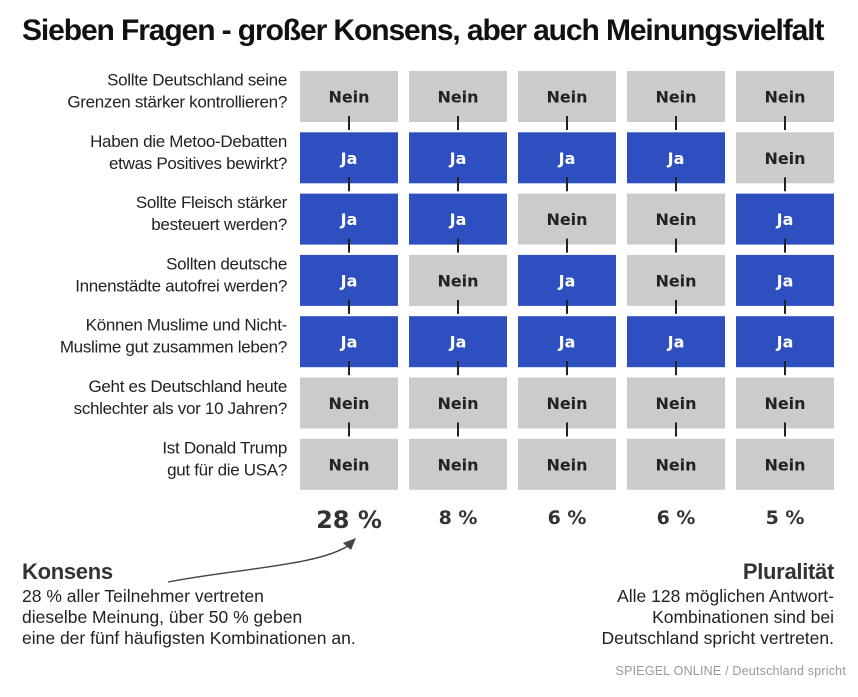  I want to click on question-label-line: Haben die Metoo-Debatten, so click(188, 141).